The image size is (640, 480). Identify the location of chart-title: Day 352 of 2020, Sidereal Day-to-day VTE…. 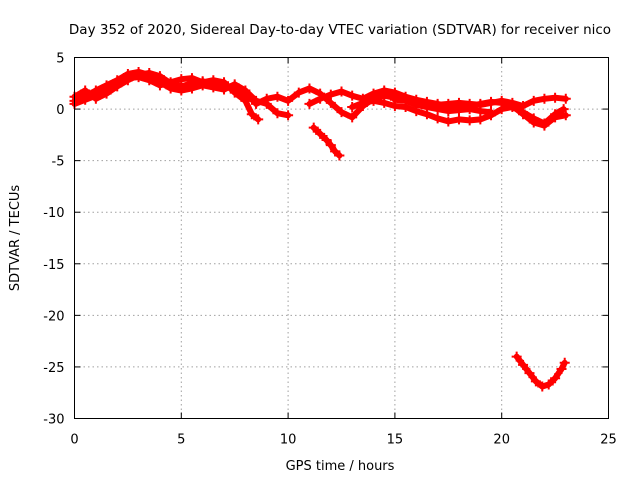
(340, 30).